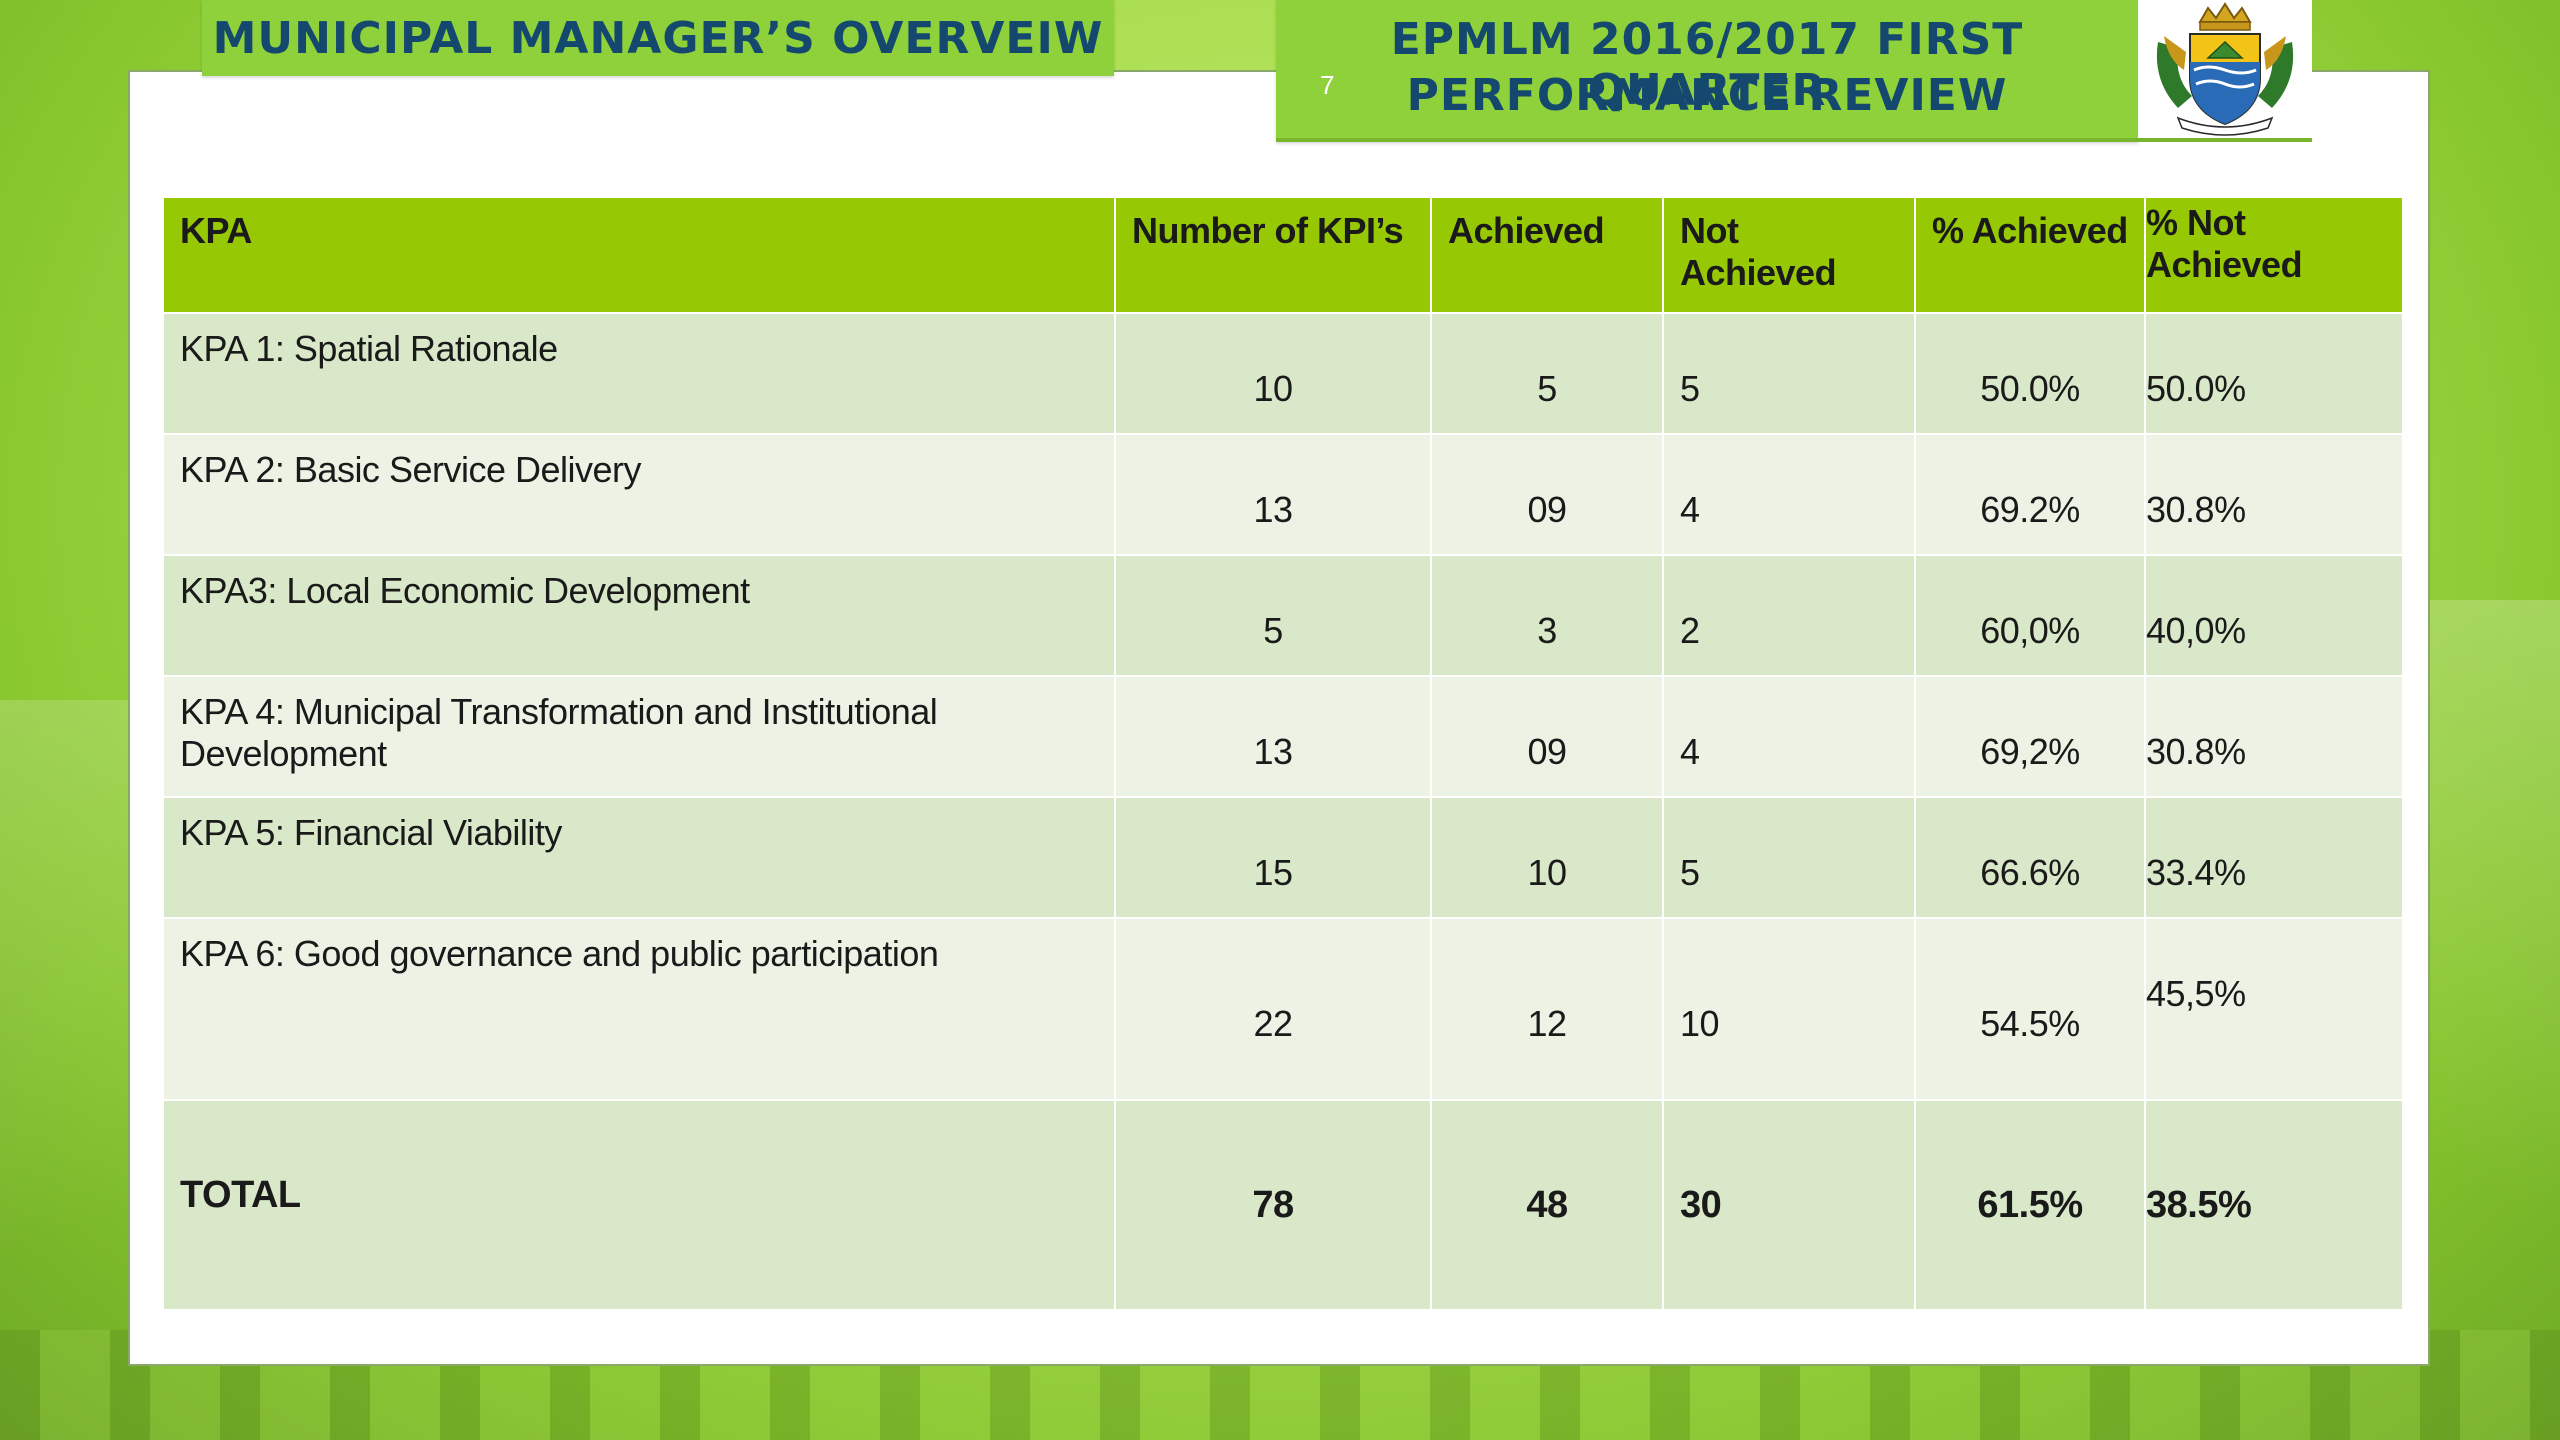 This screenshot has height=1440, width=2560. What do you see at coordinates (639, 615) in the screenshot?
I see `kpa-name-cell: KPA3: Local Economic Development` at bounding box center [639, 615].